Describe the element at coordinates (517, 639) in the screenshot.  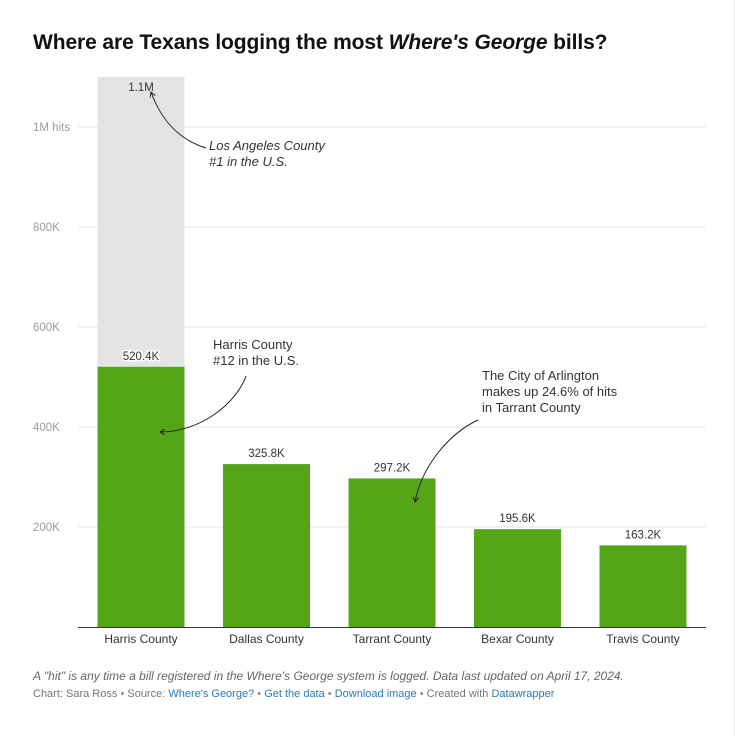
I see `x-tick-label: Bexar County` at that location.